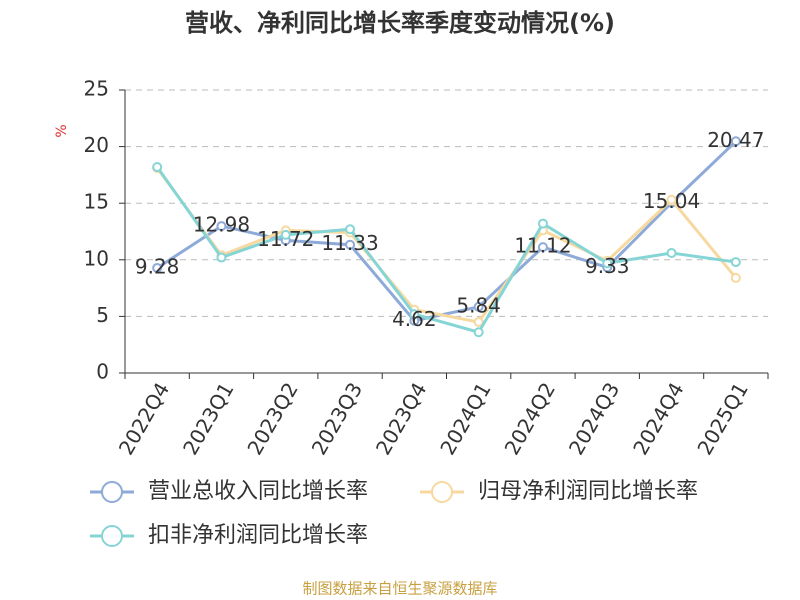 The image size is (800, 600). Describe the element at coordinates (399, 589) in the screenshot. I see `source-note: 制图数据来自恒生聚源数据库` at that location.